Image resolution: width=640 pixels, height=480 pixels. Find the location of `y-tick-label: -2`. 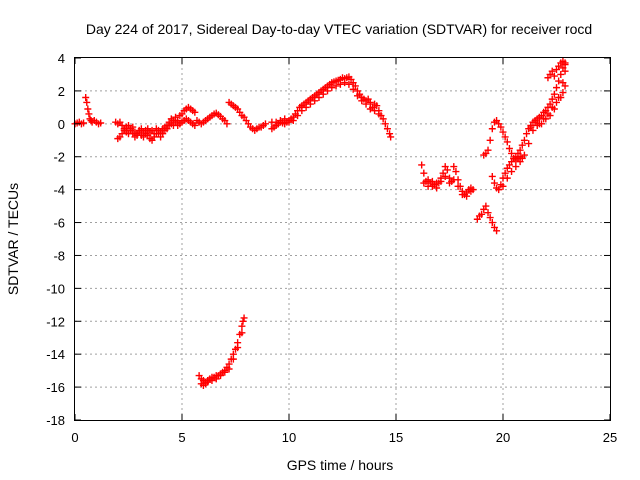

y-tick-label: -2 is located at coordinates (59, 157).